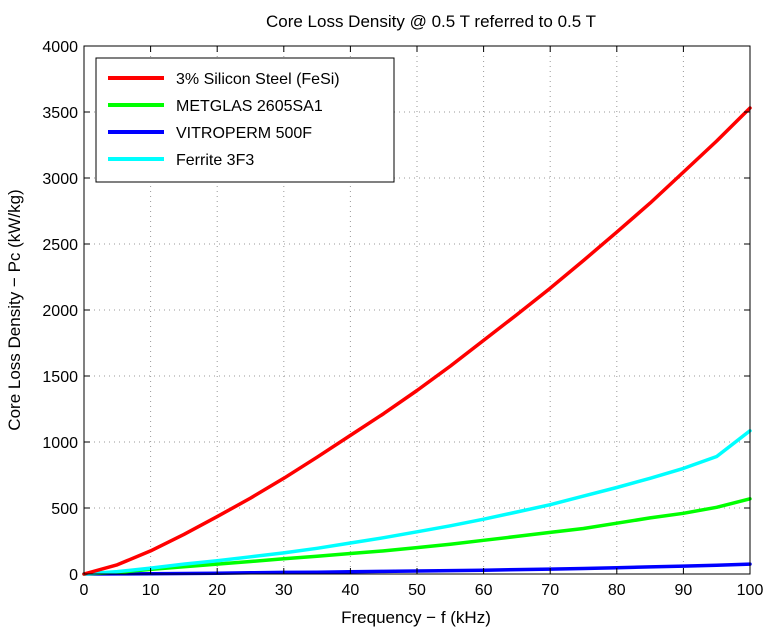 This screenshot has height=638, width=781. What do you see at coordinates (215, 160) in the screenshot?
I see `legend-label: Ferrite 3F3` at bounding box center [215, 160].